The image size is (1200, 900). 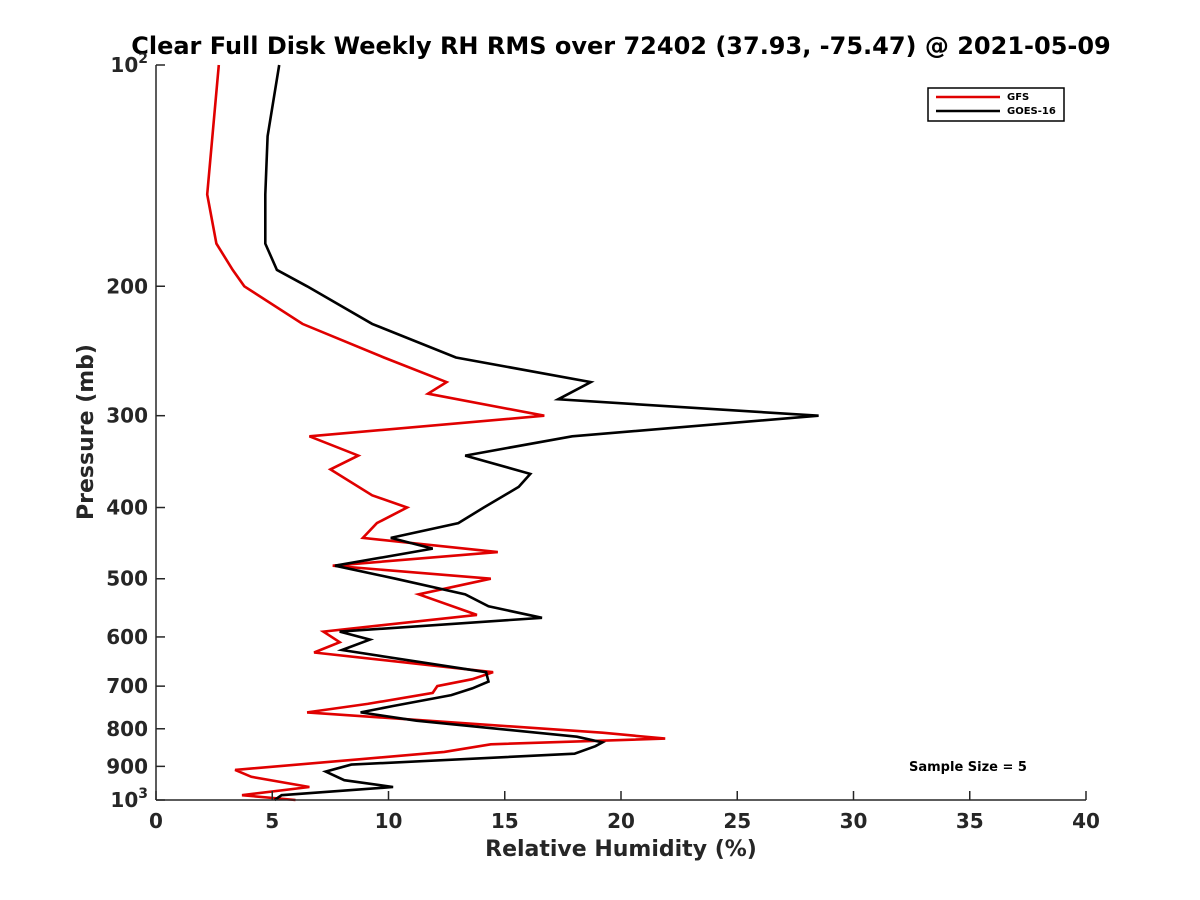 What do you see at coordinates (621, 821) in the screenshot?
I see `x-tick-label: 20` at bounding box center [621, 821].